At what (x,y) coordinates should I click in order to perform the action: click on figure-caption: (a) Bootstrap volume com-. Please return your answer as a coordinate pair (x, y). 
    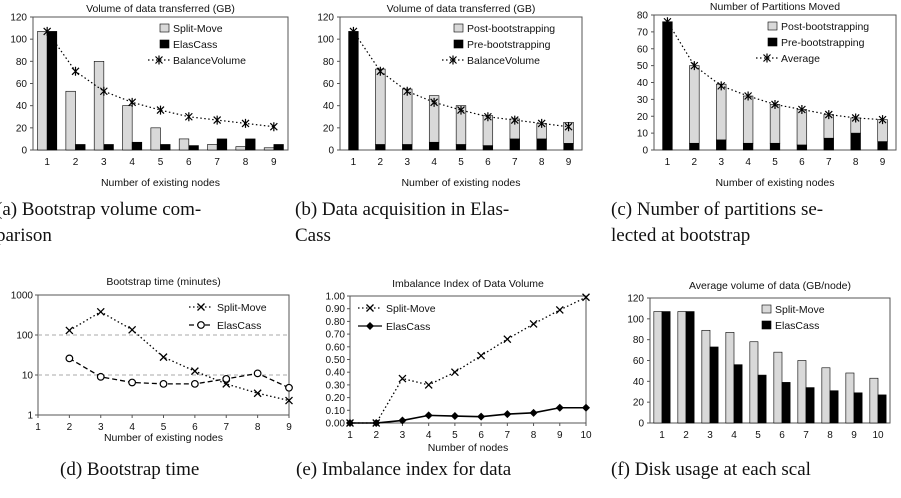
    Looking at the image, I should click on (100, 209).